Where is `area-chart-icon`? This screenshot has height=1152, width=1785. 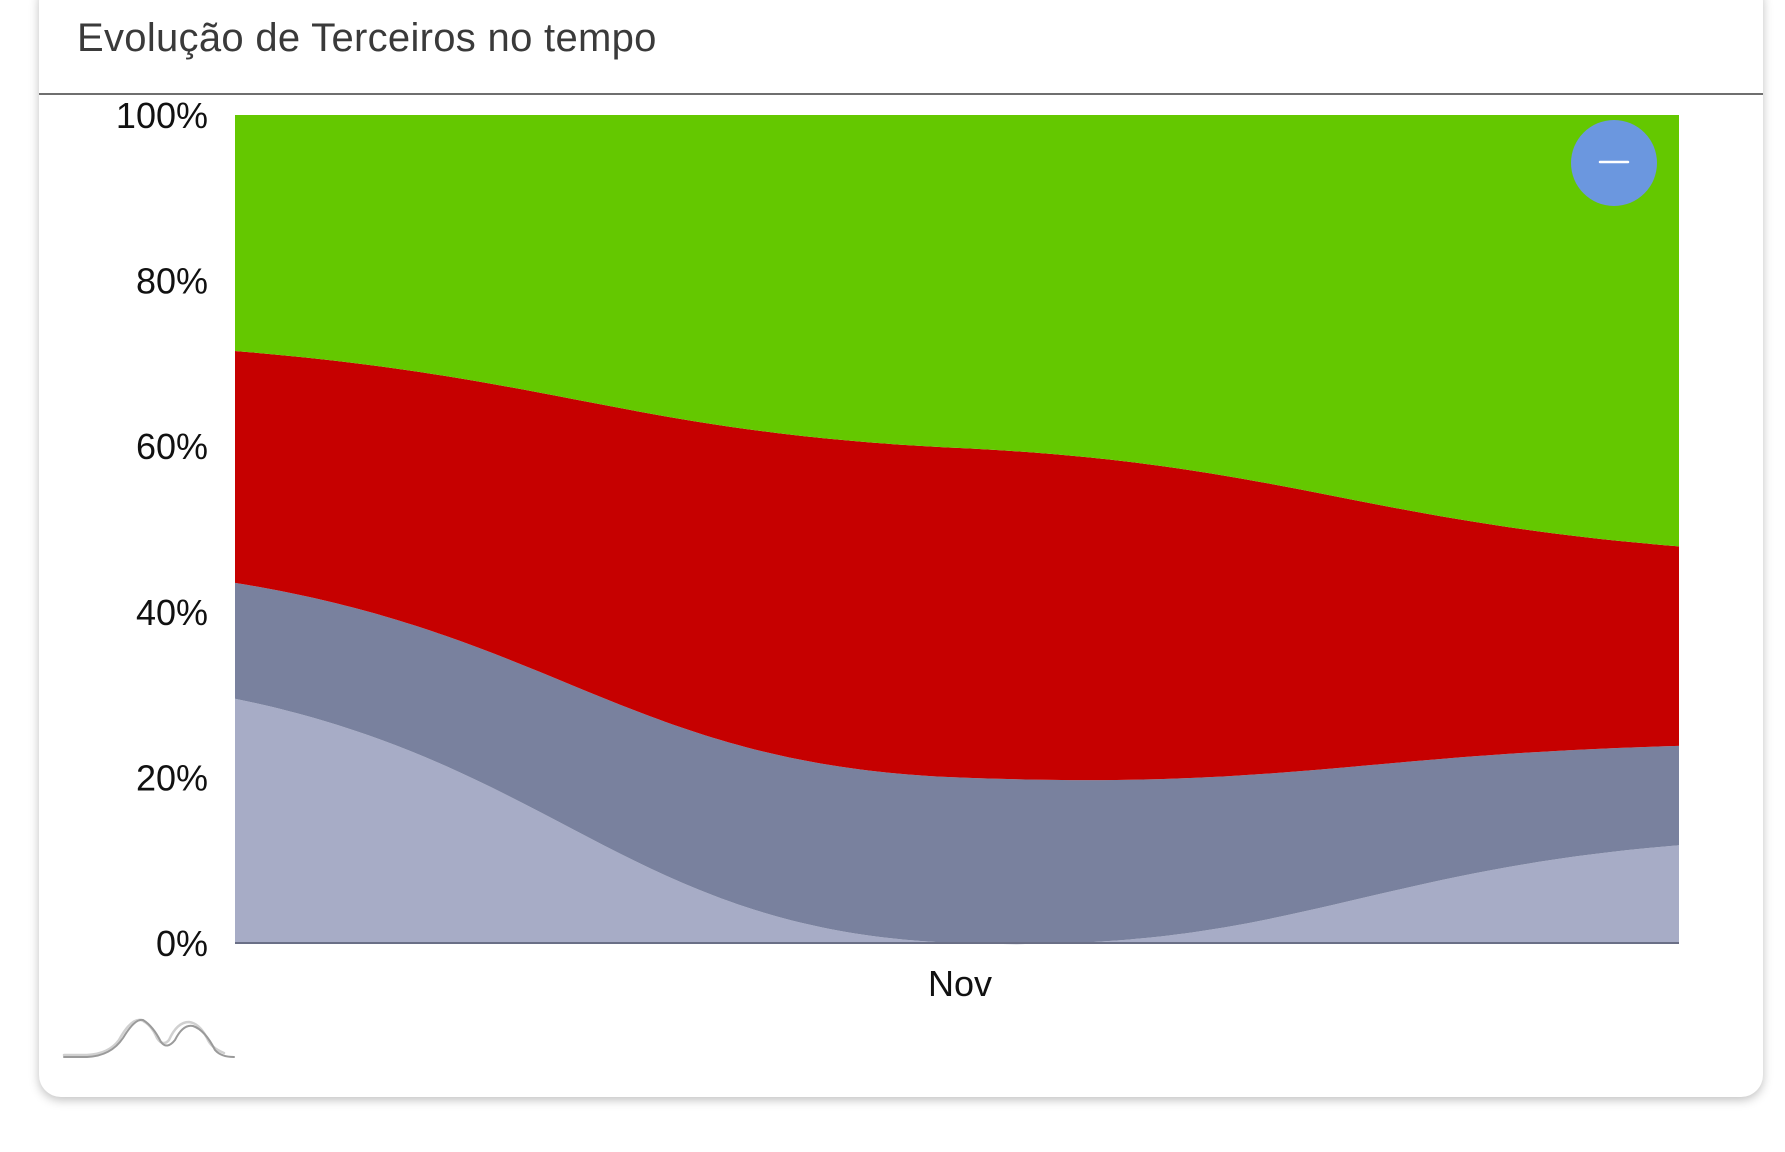
area-chart-icon is located at coordinates (148, 1038).